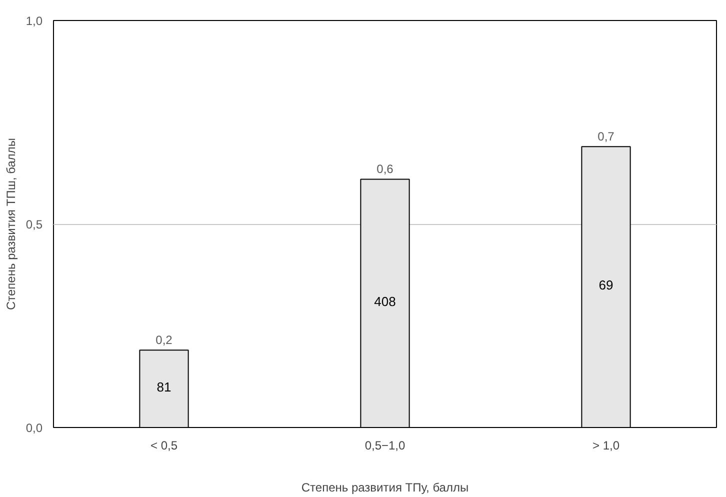  I want to click on y-tick-label: 1,0, so click(34, 21).